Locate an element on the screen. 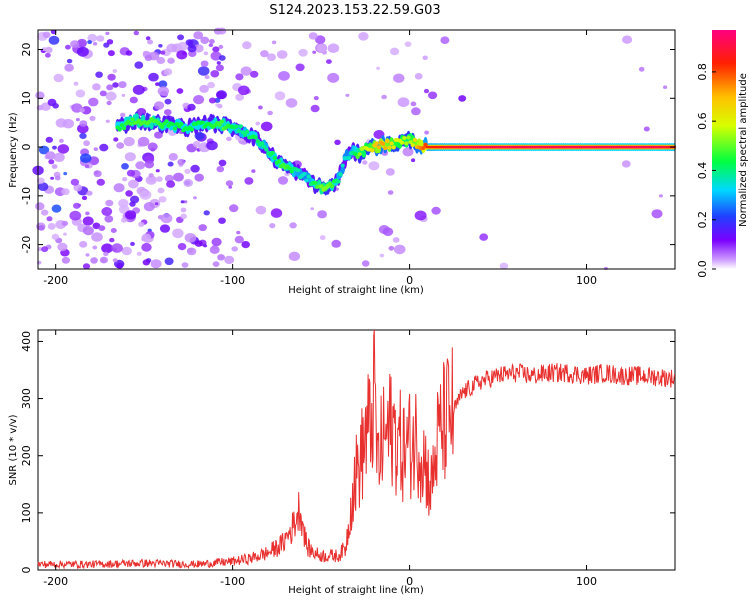 The image size is (750, 600). colorbar-ticks: 0.0 0.2 0.4 0.6 0.8 is located at coordinates (706, 170).